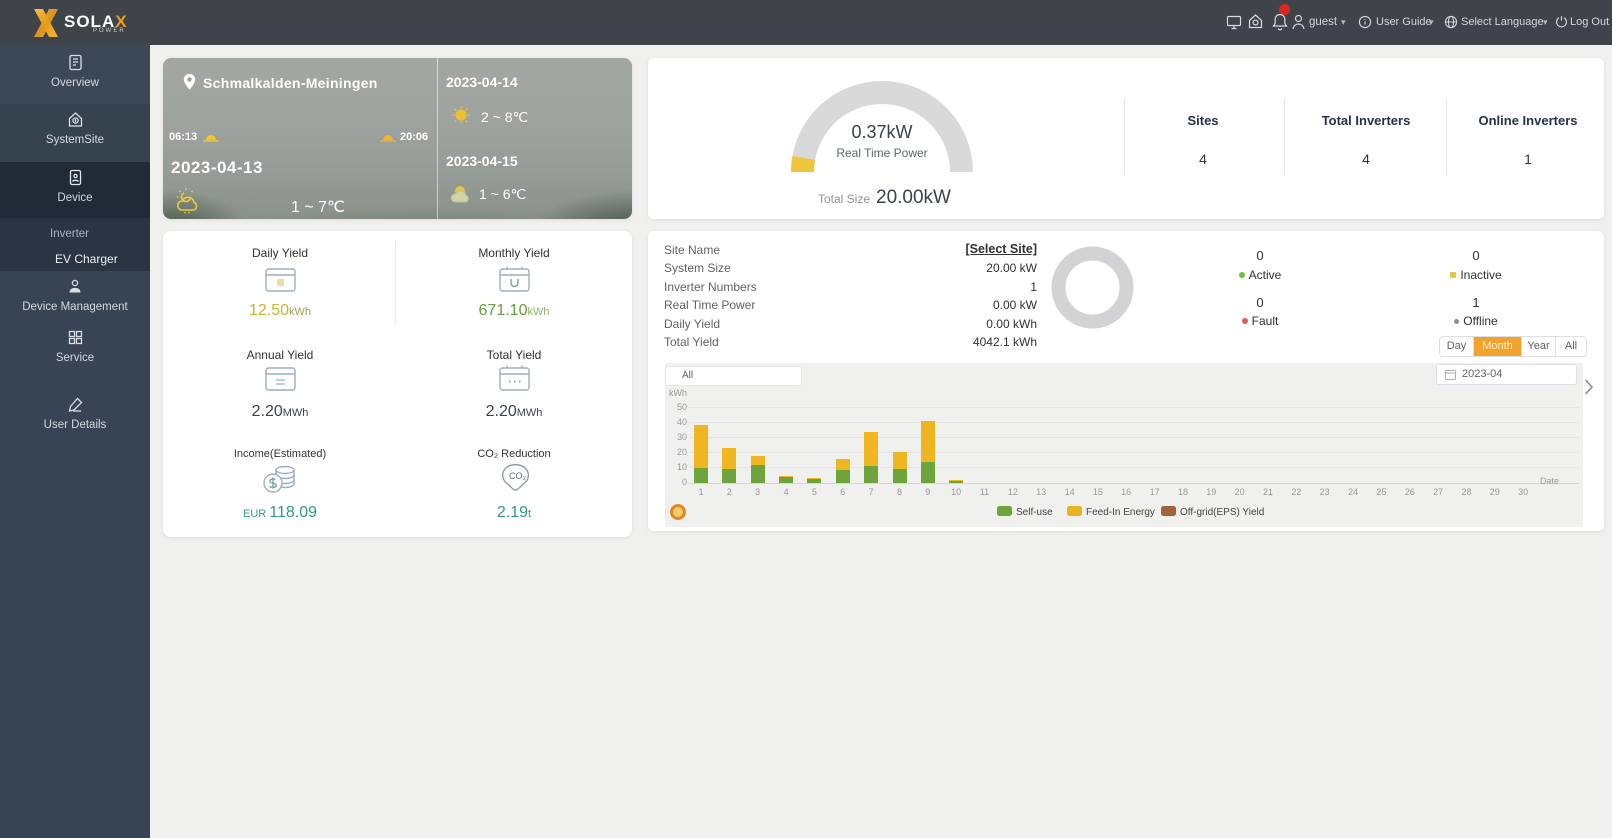  What do you see at coordinates (518, 476) in the screenshot?
I see `svg-text: CO₂` at bounding box center [518, 476].